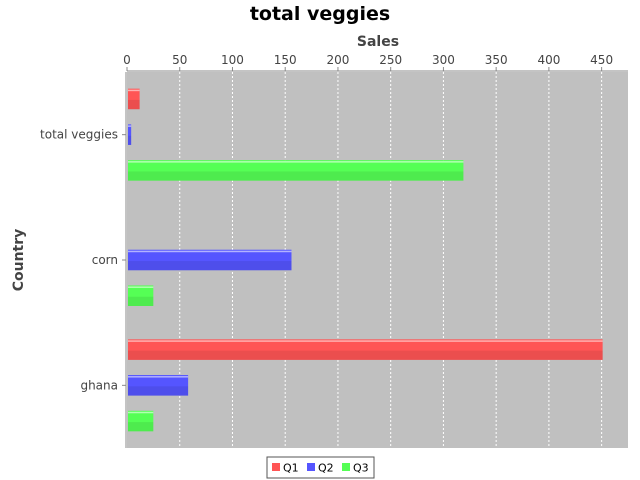 This screenshot has height=480, width=640. Describe the element at coordinates (311, 467) in the screenshot. I see `legend-swatch-q2` at that location.